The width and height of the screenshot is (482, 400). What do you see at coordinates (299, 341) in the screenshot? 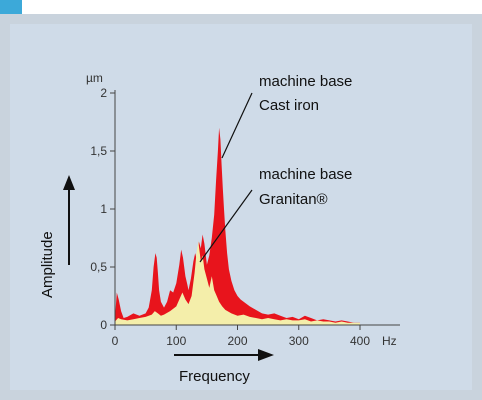
I see `x-tick-label: 300` at bounding box center [299, 341].